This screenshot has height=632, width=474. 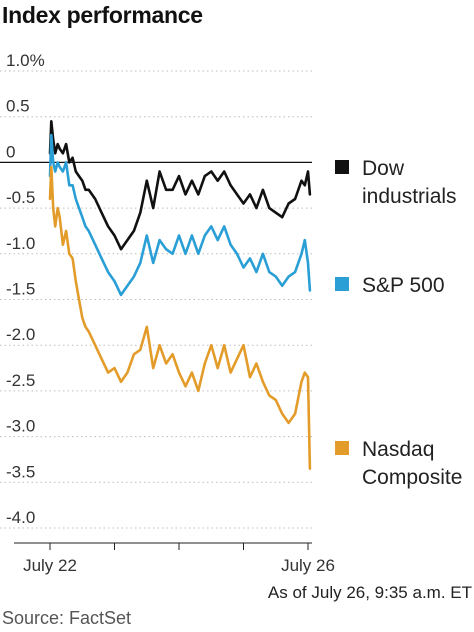 I want to click on x-axis: July 22 July 26, so click(x=174, y=558).